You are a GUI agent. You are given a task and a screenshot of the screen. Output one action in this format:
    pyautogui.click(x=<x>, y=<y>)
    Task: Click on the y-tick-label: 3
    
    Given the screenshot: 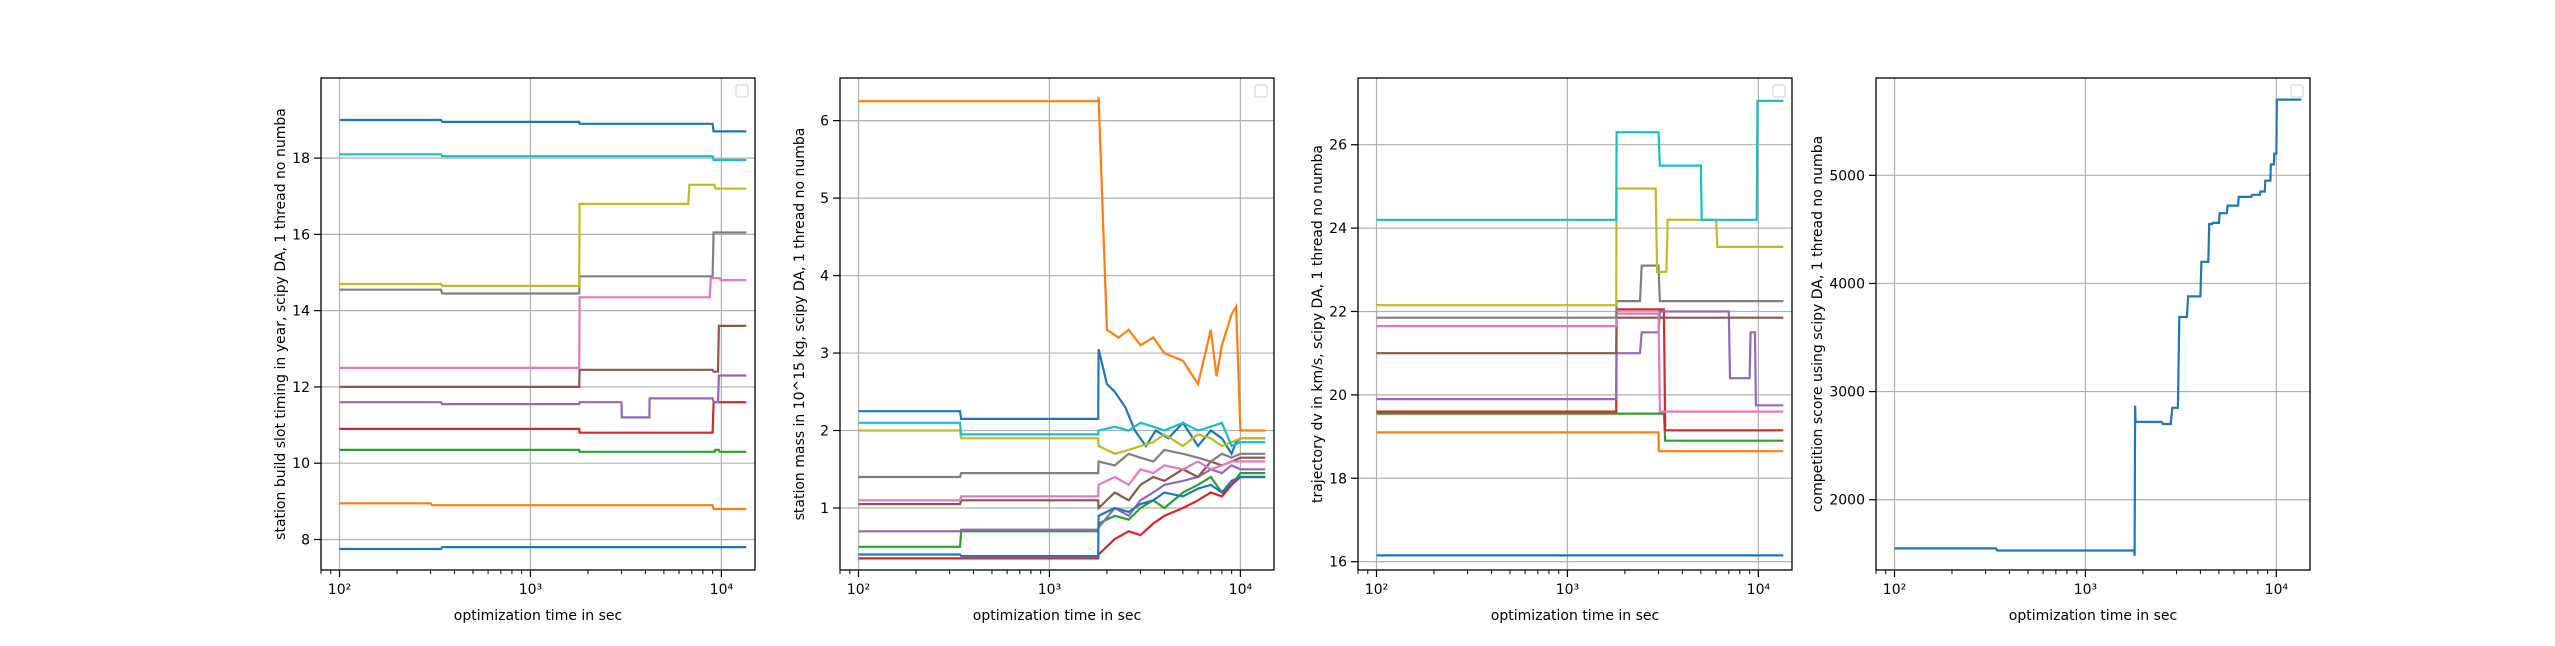 What is the action you would take?
    pyautogui.click(x=824, y=354)
    